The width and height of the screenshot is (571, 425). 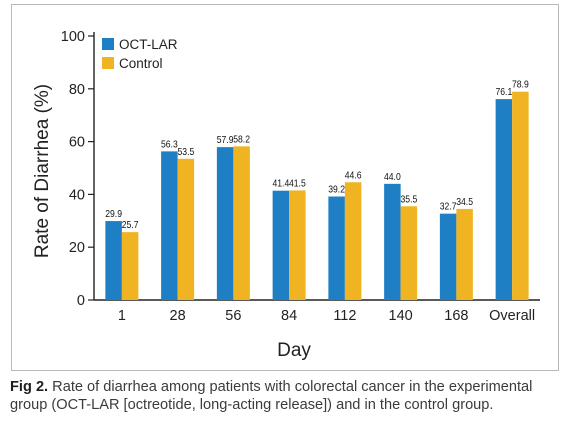 I want to click on bar-data-label: 44.0, so click(x=392, y=177).